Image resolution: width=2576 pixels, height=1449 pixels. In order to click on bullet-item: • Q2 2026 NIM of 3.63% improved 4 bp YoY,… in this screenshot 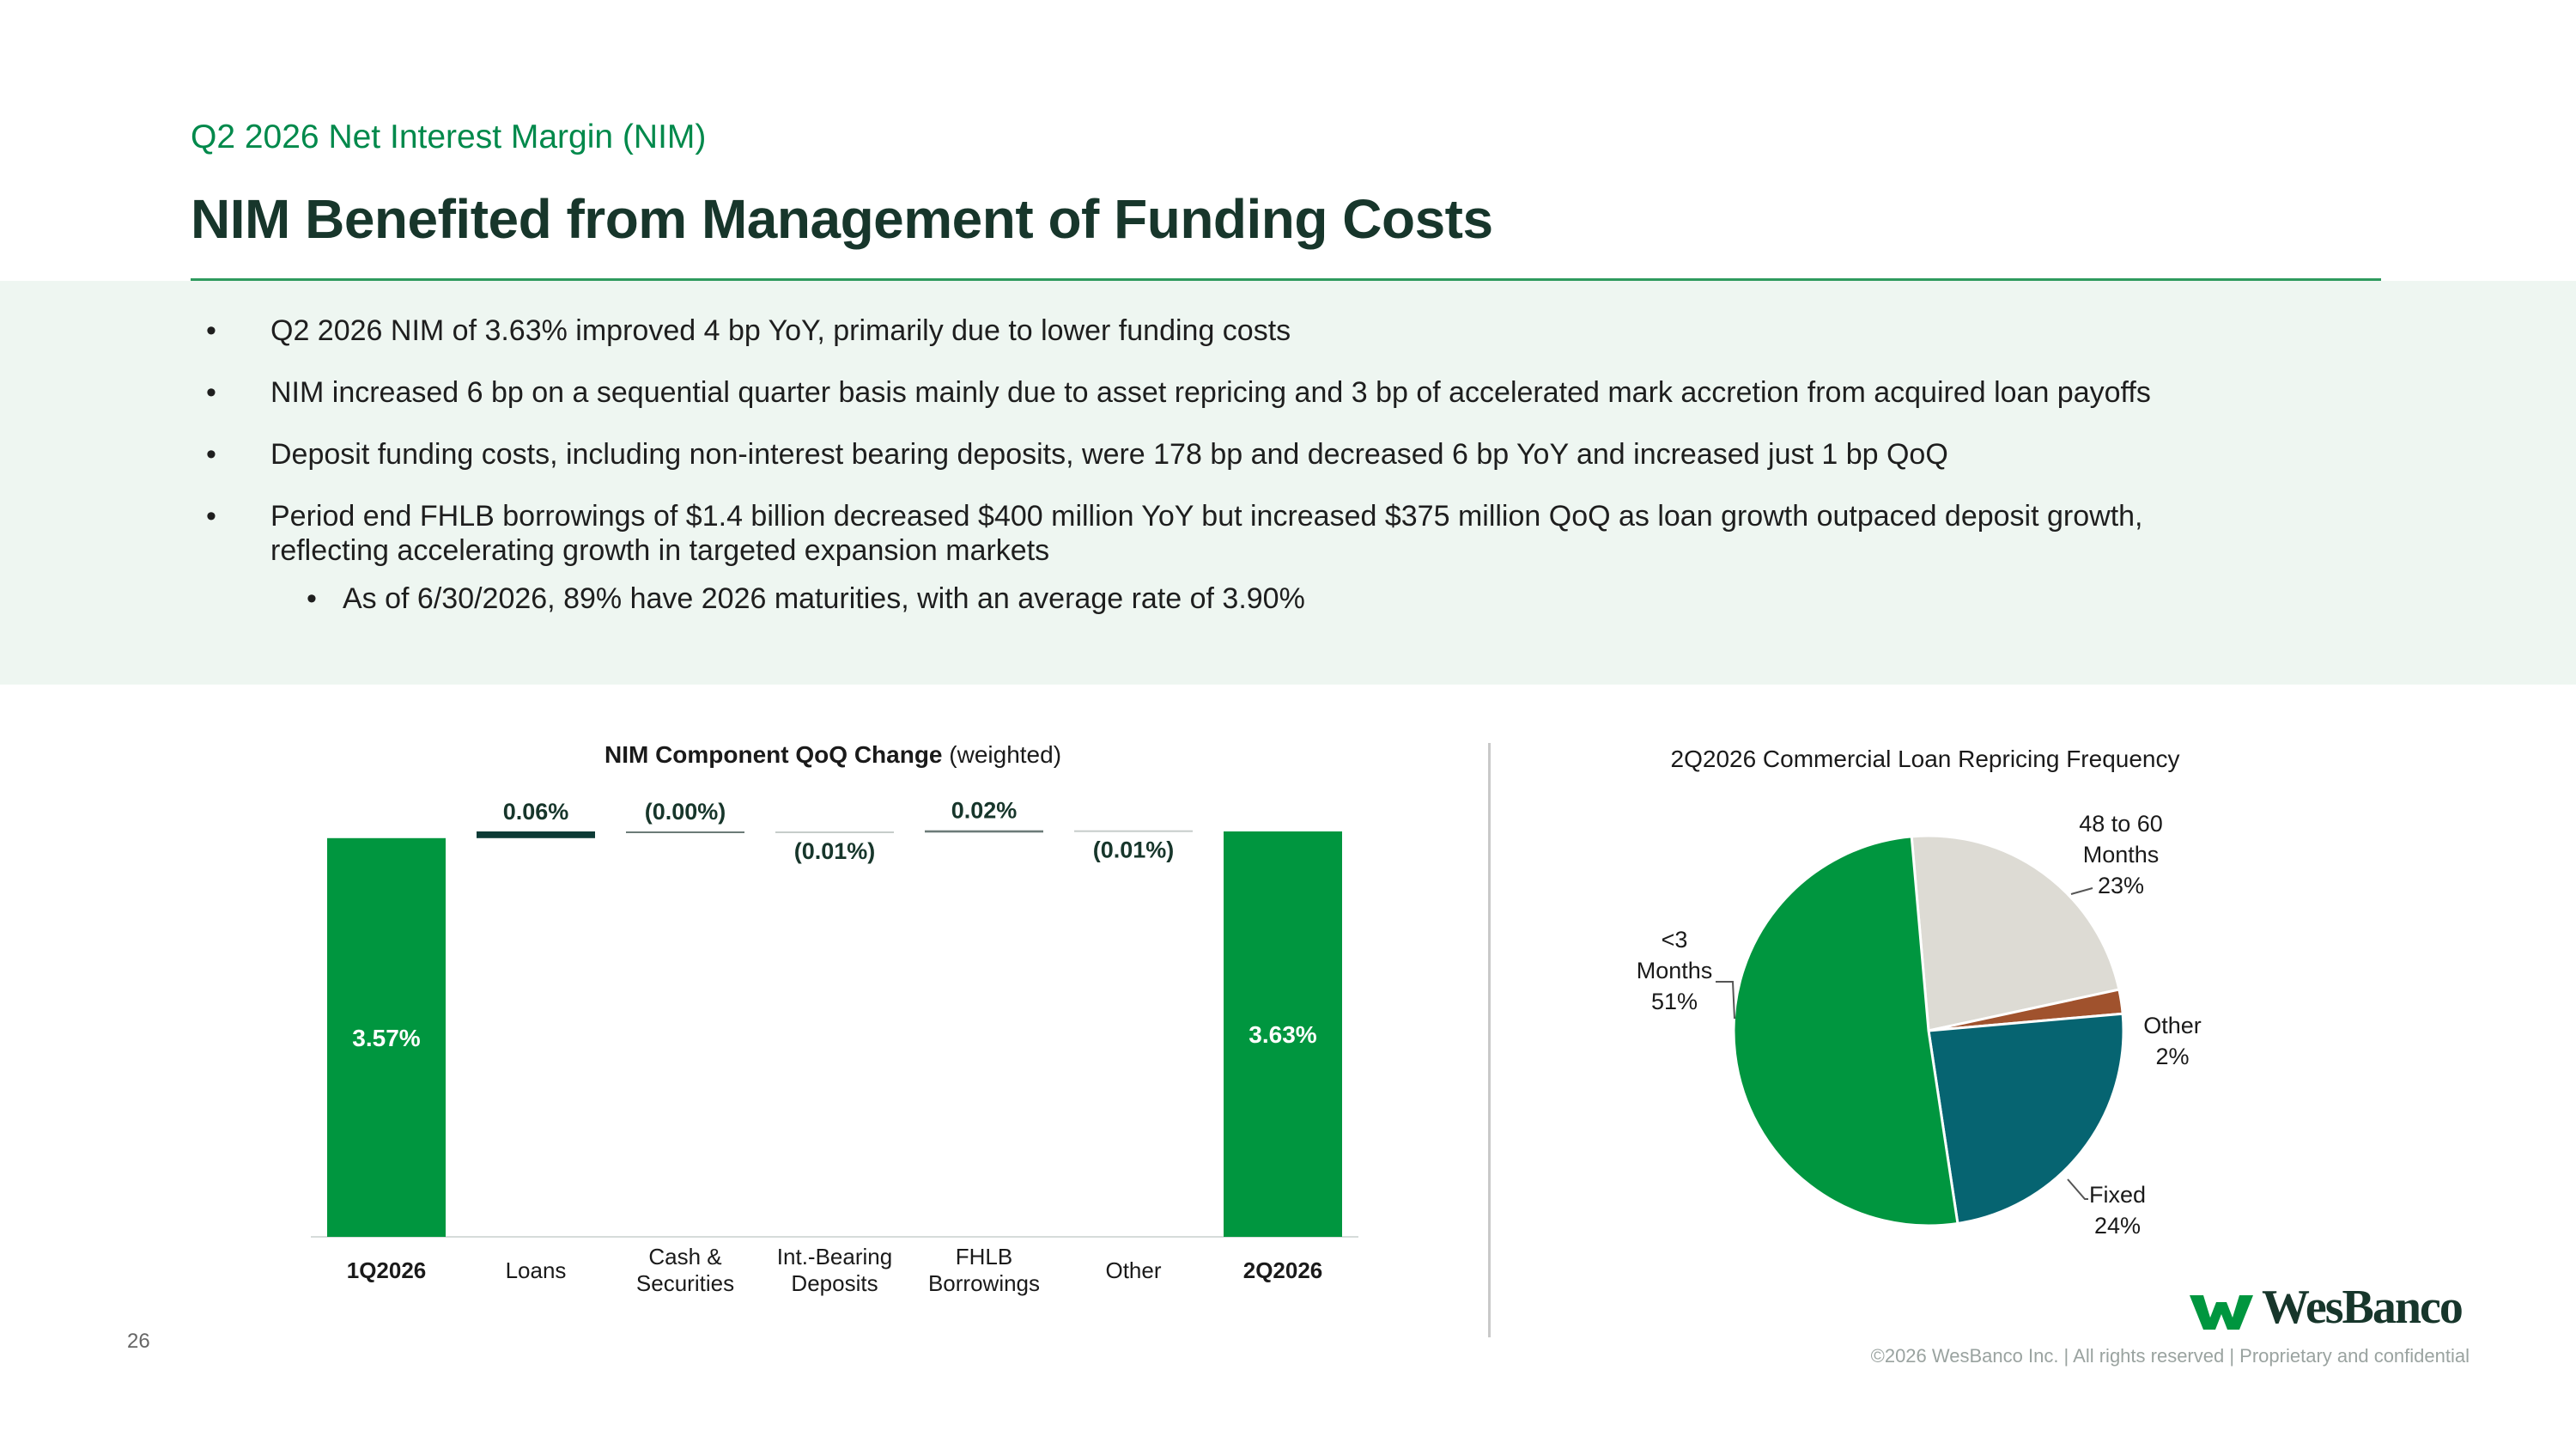, I will do `click(748, 330)`.